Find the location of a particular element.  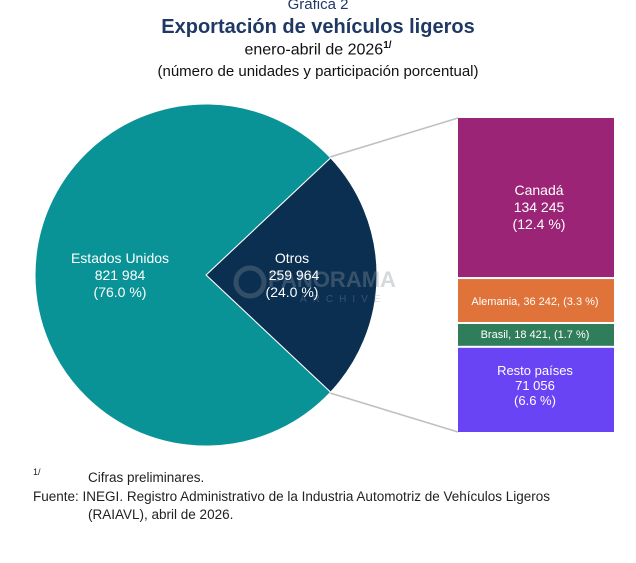

slice-value-usa: 821 984 is located at coordinates (120, 275).